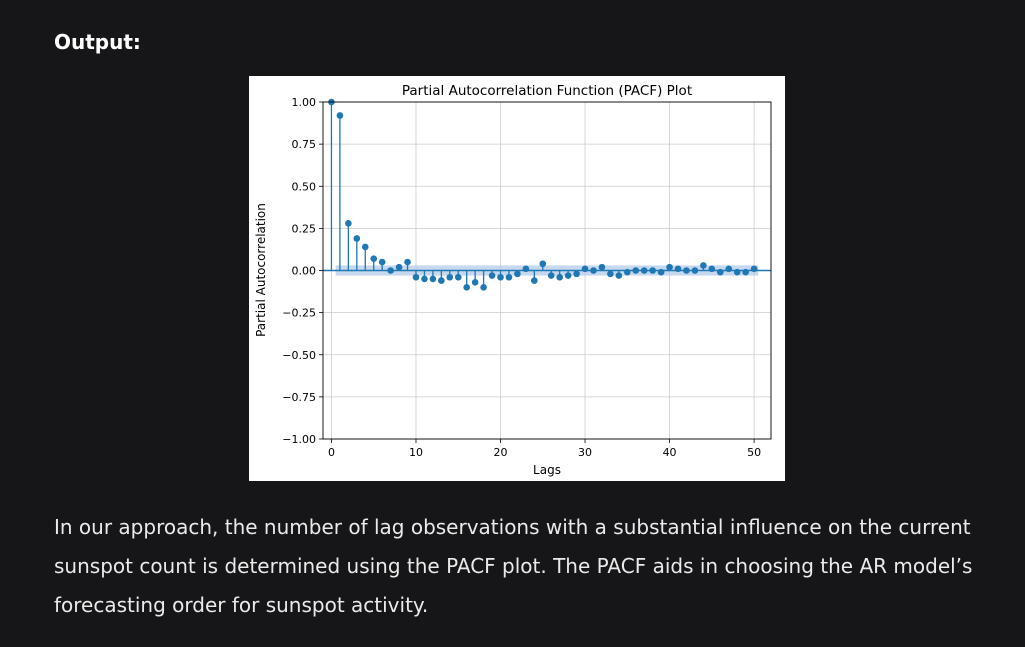 This screenshot has height=647, width=1025. Describe the element at coordinates (416, 452) in the screenshot. I see `x-tick-label: 10` at that location.